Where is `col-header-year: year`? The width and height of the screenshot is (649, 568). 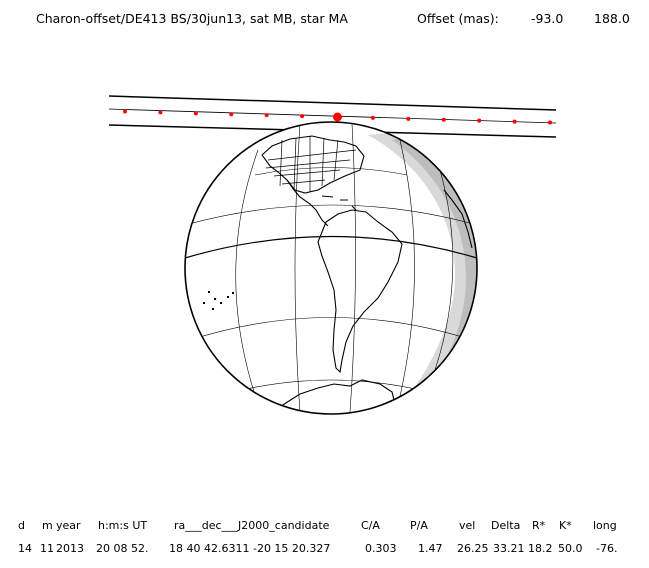
col-header-year: year is located at coordinates (68, 525).